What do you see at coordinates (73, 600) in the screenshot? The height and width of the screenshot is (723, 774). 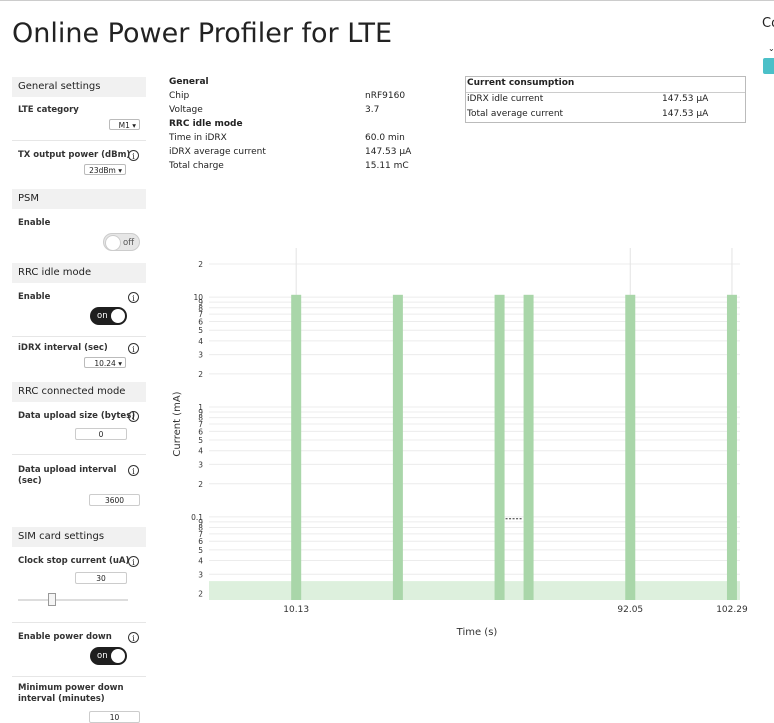 I see `slider-track` at bounding box center [73, 600].